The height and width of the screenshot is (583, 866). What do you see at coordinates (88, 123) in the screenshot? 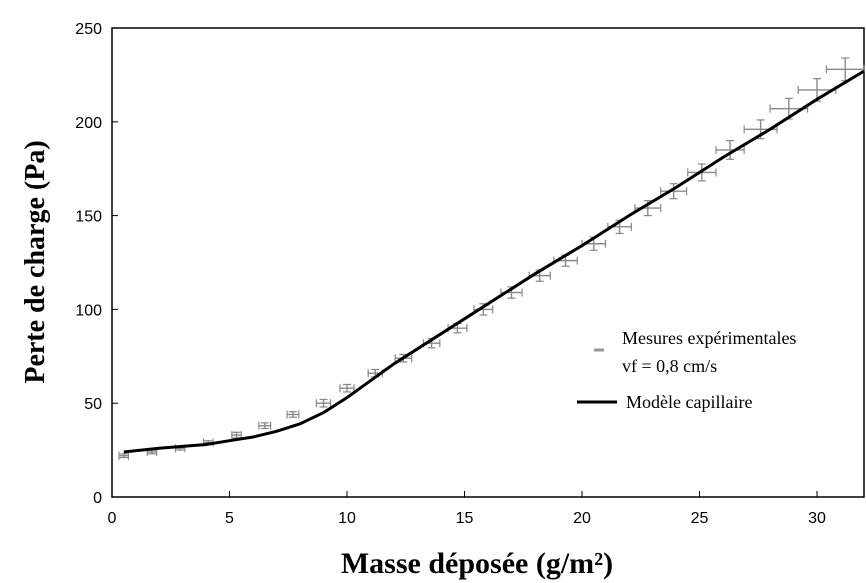
I see `y-tick-label: 200` at bounding box center [88, 123].